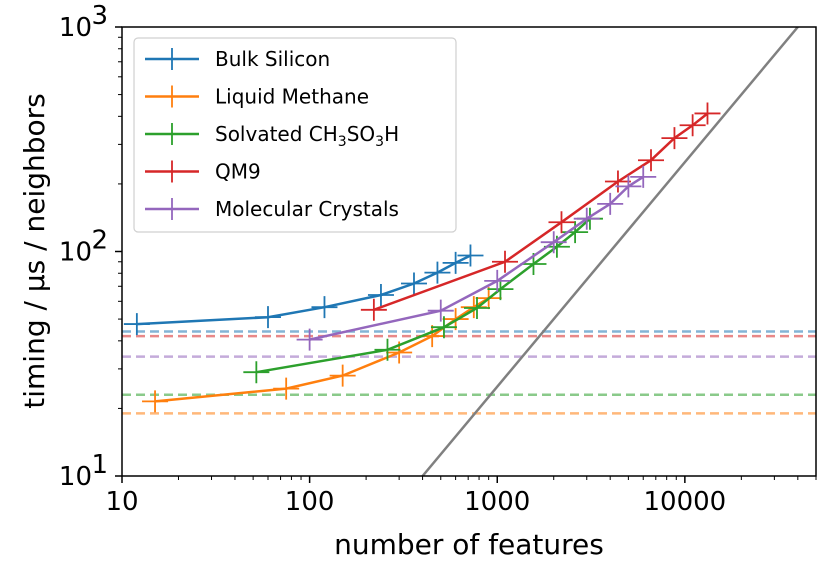 Image resolution: width=830 pixels, height=574 pixels. Describe the element at coordinates (99, 465) in the screenshot. I see `y-tick-exponent: 1` at that location.